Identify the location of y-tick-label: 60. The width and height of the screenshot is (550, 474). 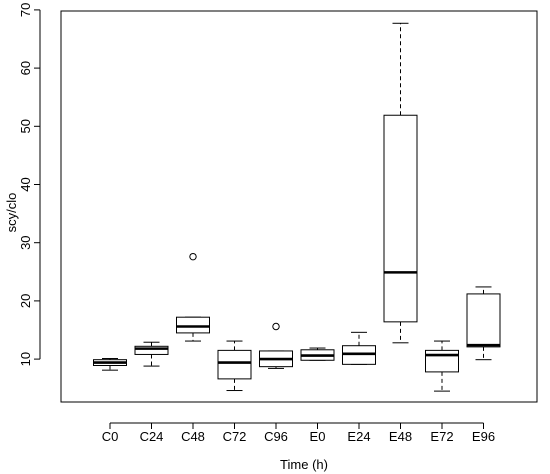
(25, 68).